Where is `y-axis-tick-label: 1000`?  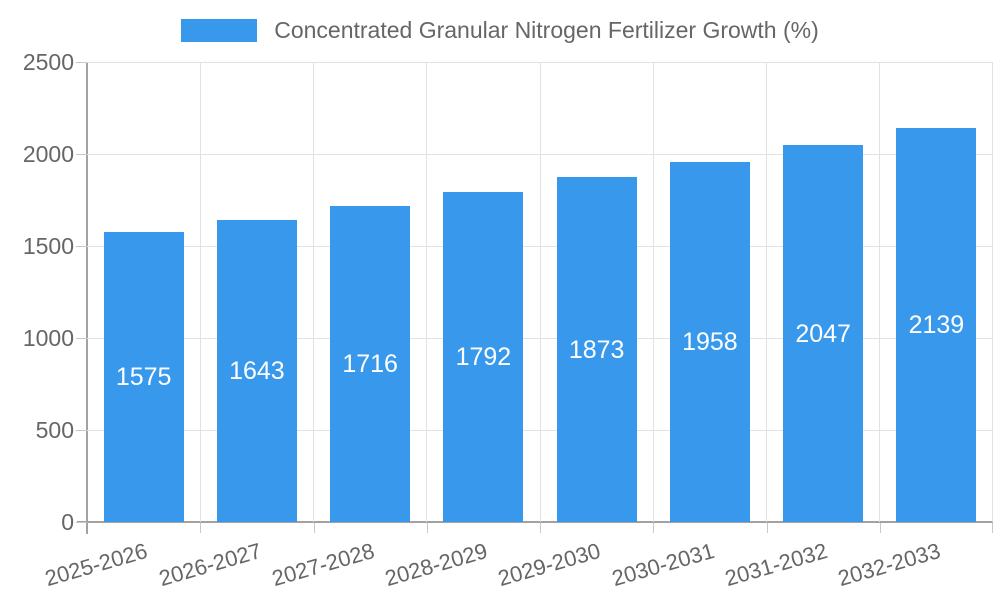
y-axis-tick-label: 1000 is located at coordinates (48, 338).